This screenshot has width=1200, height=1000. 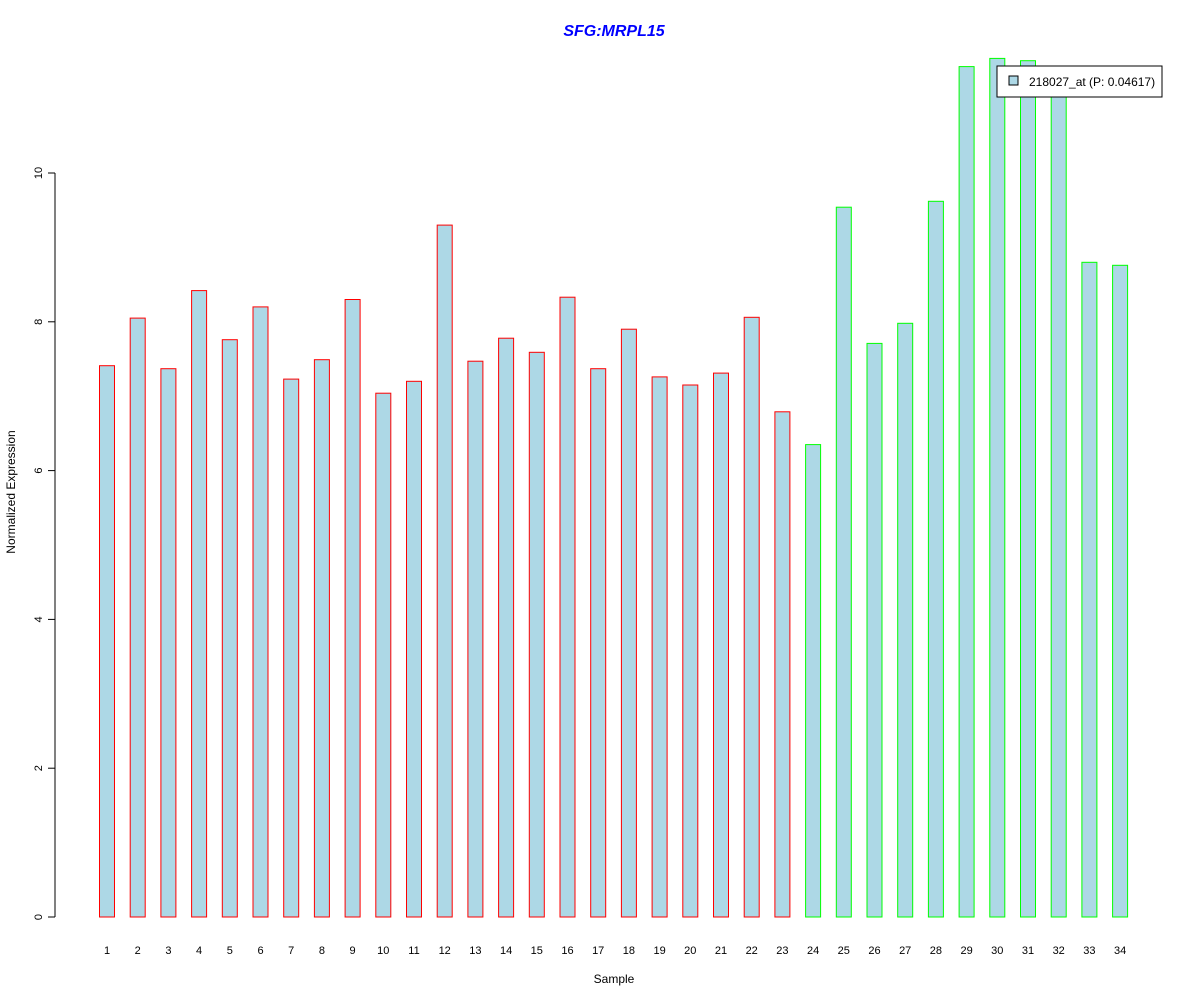 I want to click on x-tick-label: 26, so click(x=874, y=951).